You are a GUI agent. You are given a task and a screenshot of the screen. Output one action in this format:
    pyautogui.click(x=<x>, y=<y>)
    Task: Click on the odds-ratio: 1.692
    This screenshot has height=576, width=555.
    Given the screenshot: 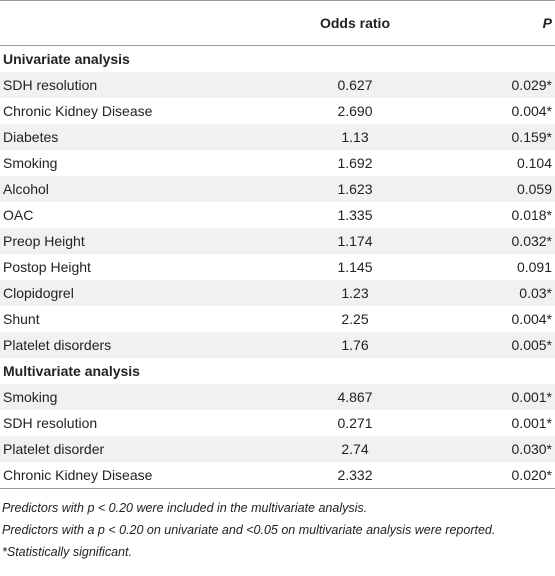 What is the action you would take?
    pyautogui.click(x=355, y=163)
    